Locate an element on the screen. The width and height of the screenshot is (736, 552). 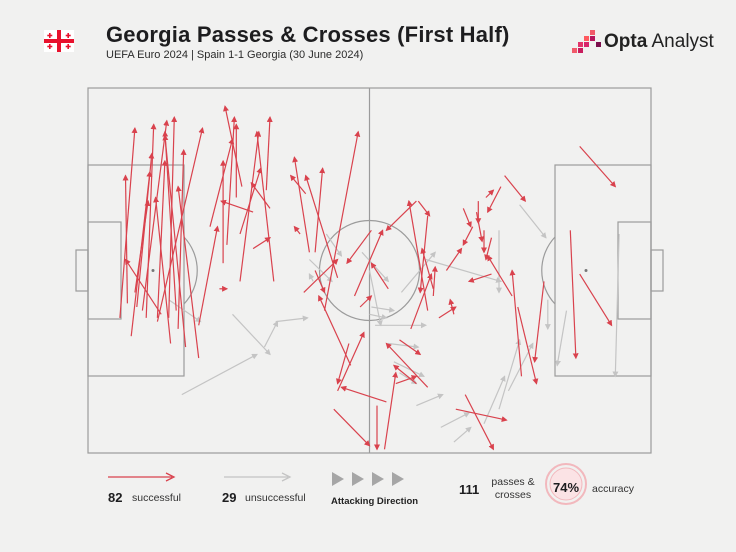
right-penalty-spot is located at coordinates (586, 270).